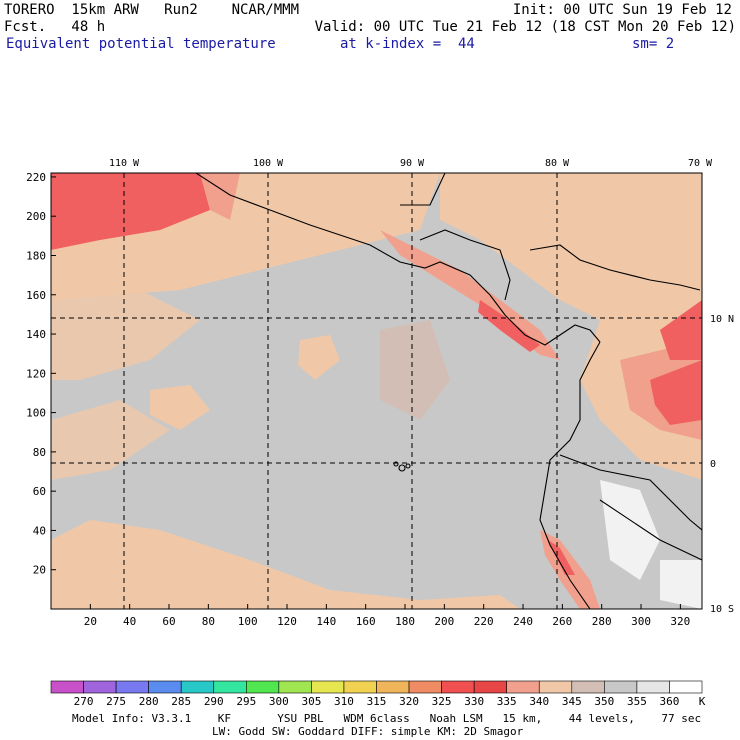 This screenshot has height=740, width=740. I want to click on x-tick-label: 180, so click(405, 621).